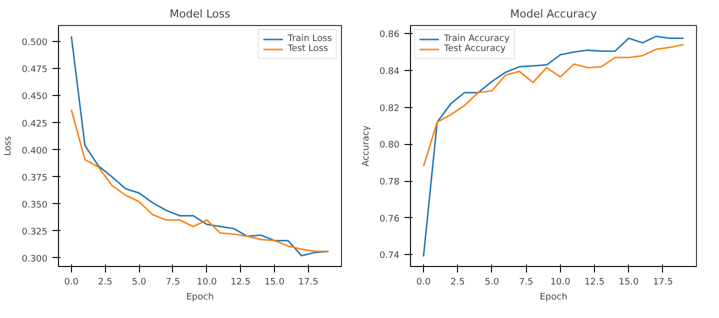 The width and height of the screenshot is (719, 318). I want to click on chart-title: Model Loss, so click(200, 14).